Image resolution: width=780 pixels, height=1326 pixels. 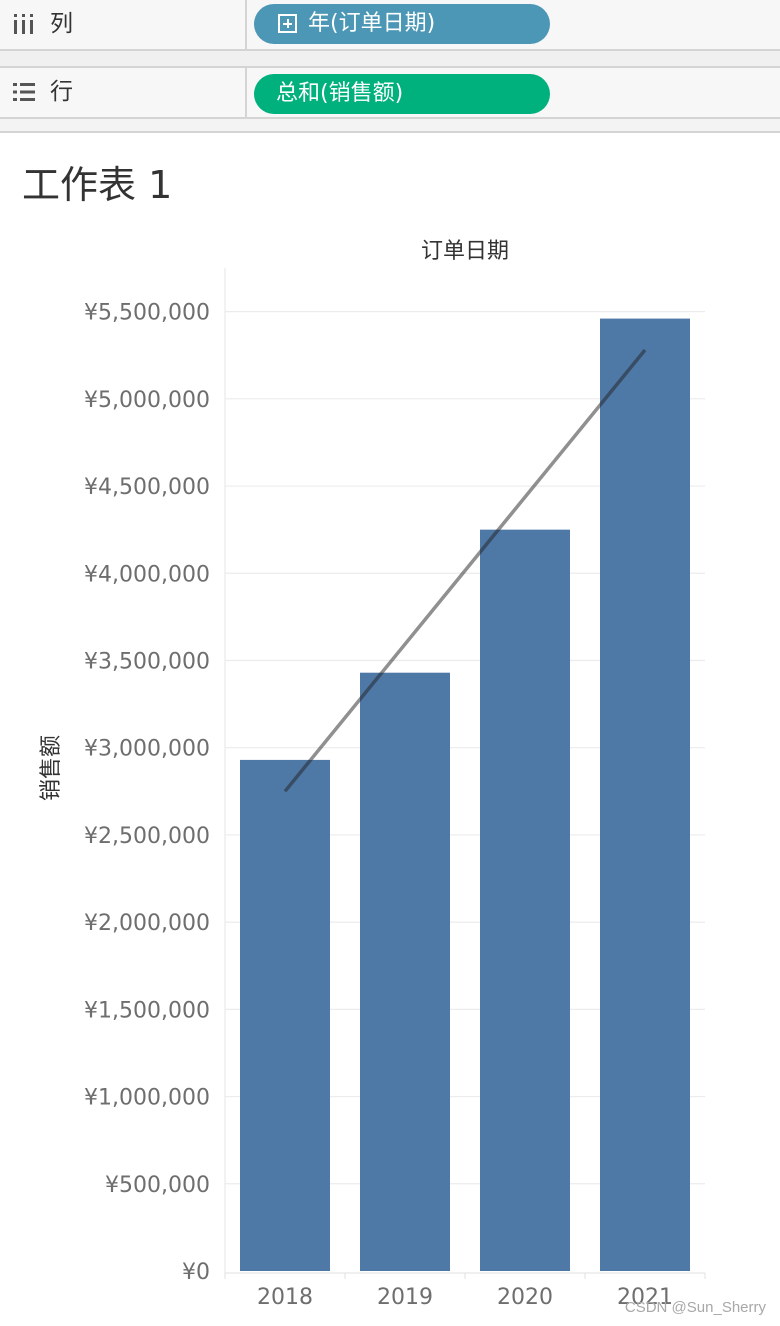 What do you see at coordinates (695, 1307) in the screenshot?
I see `watermark: CSDN @Sun_Sherry` at bounding box center [695, 1307].